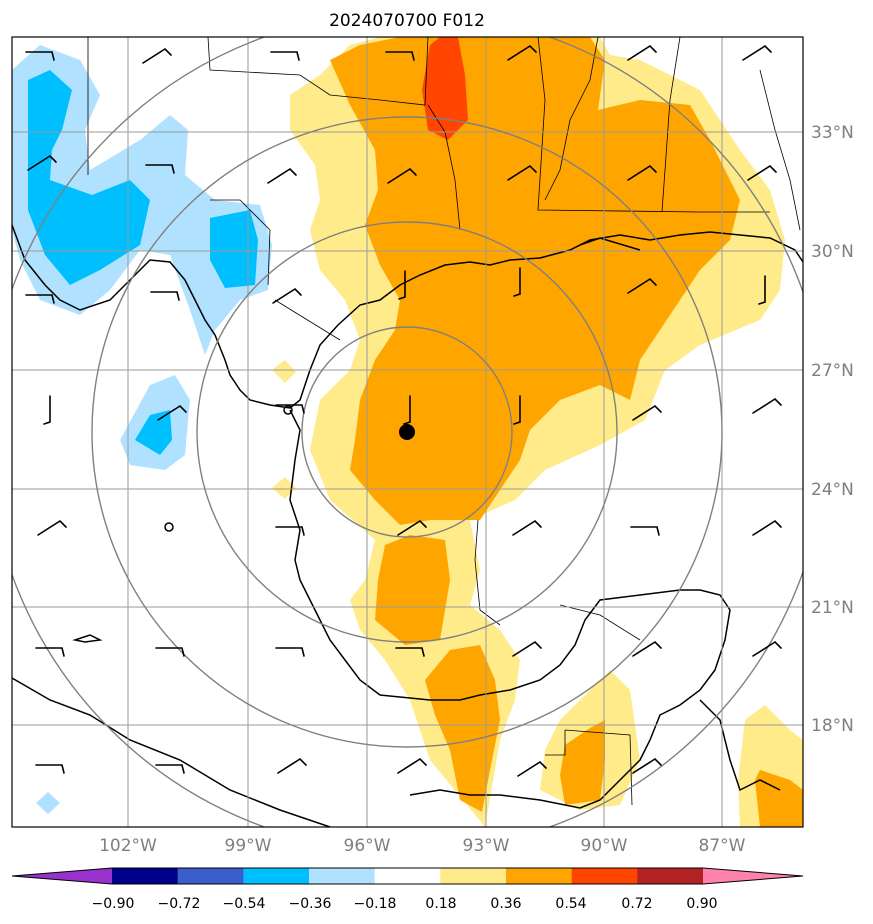 Image resolution: width=873 pixels, height=924 pixels. Describe the element at coordinates (310, 904) in the screenshot. I see `colorbar-tick-label: −0.36` at that location.